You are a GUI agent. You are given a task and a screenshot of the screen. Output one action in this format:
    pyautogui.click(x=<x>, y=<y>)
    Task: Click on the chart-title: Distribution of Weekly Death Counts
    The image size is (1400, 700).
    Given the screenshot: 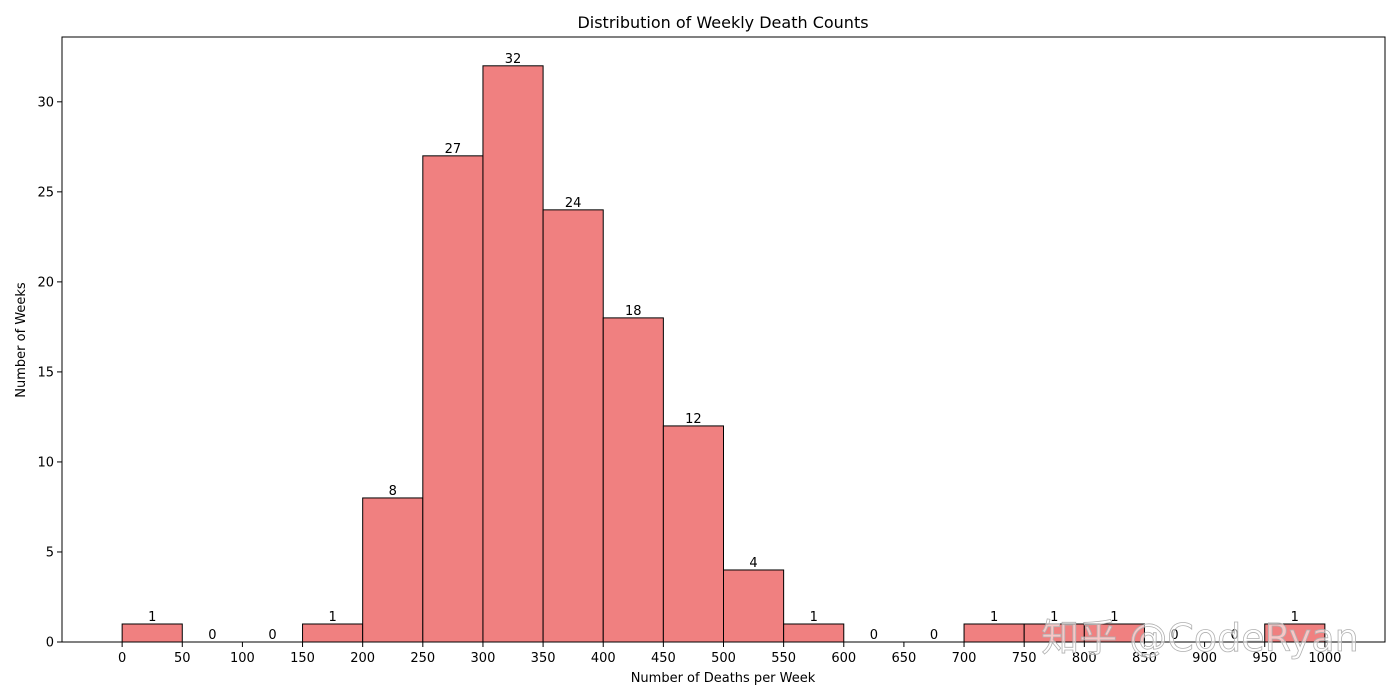 What is the action you would take?
    pyautogui.click(x=722, y=22)
    